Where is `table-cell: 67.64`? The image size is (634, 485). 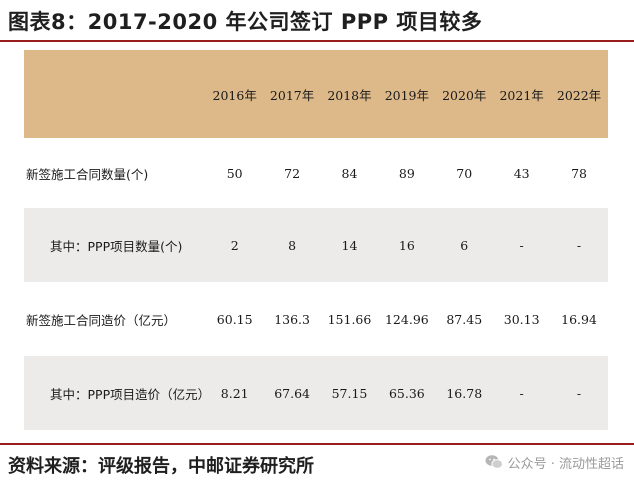 table-cell: 67.64 is located at coordinates (292, 393).